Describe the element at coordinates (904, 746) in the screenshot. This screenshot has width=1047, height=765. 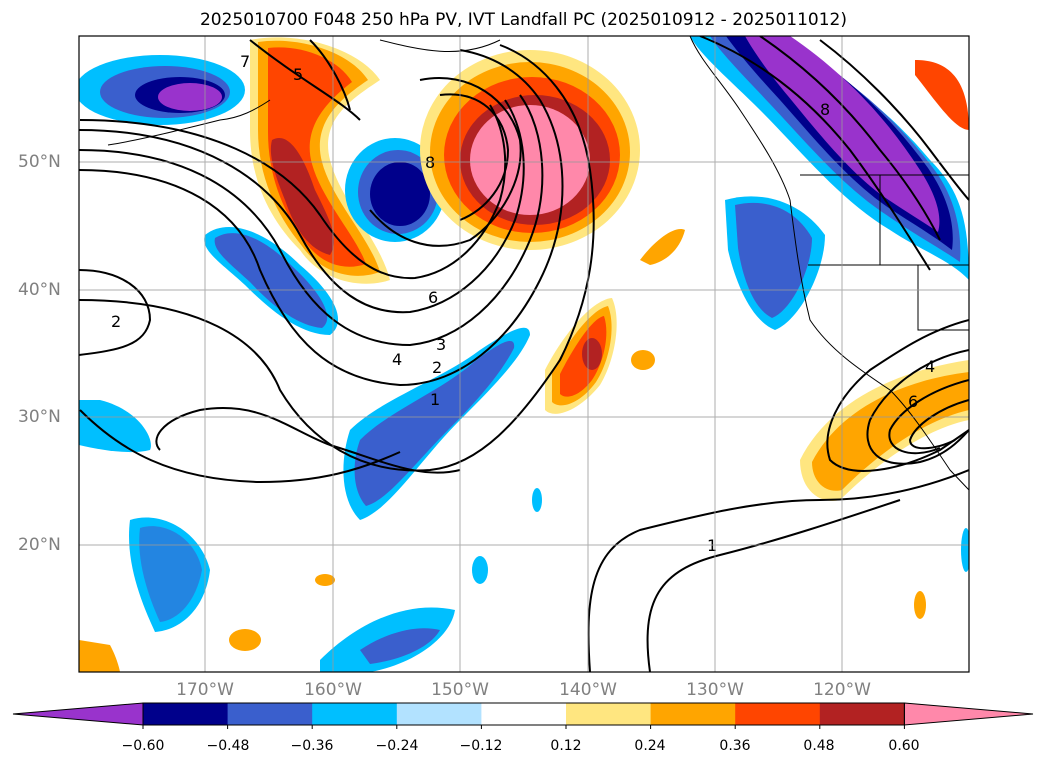
I see `colorbar-tick-label: 0.60` at that location.